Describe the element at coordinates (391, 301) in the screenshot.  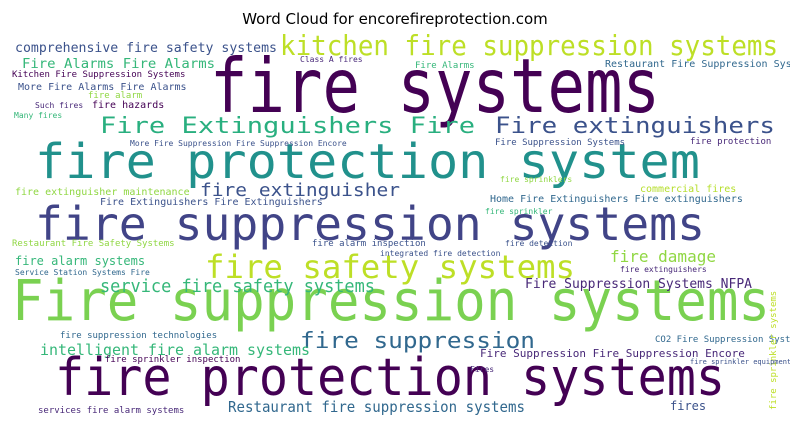
I see `word: Fire suppression systems` at that location.